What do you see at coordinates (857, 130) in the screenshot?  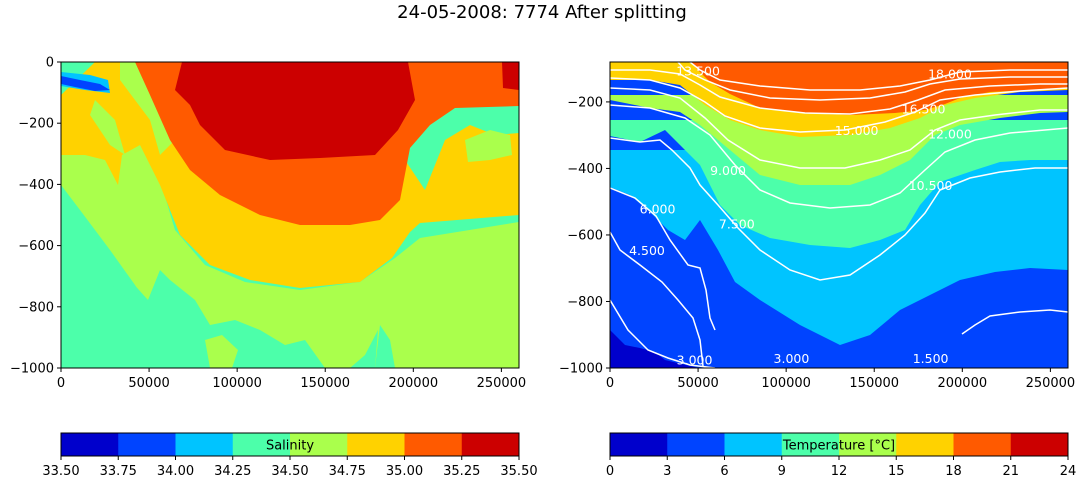 I see `contour-label: 15.000` at bounding box center [857, 130].